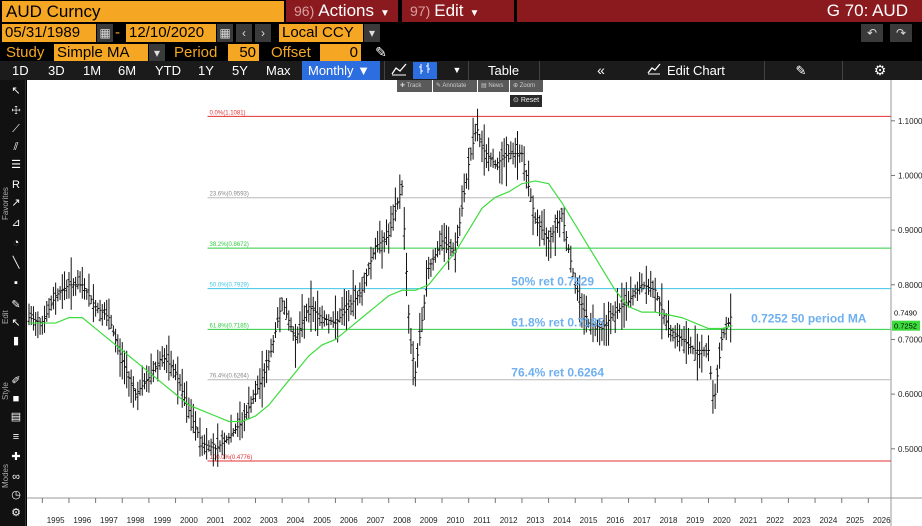 The width and height of the screenshot is (922, 526). I want to click on x-tick-label: 2004, so click(296, 520).